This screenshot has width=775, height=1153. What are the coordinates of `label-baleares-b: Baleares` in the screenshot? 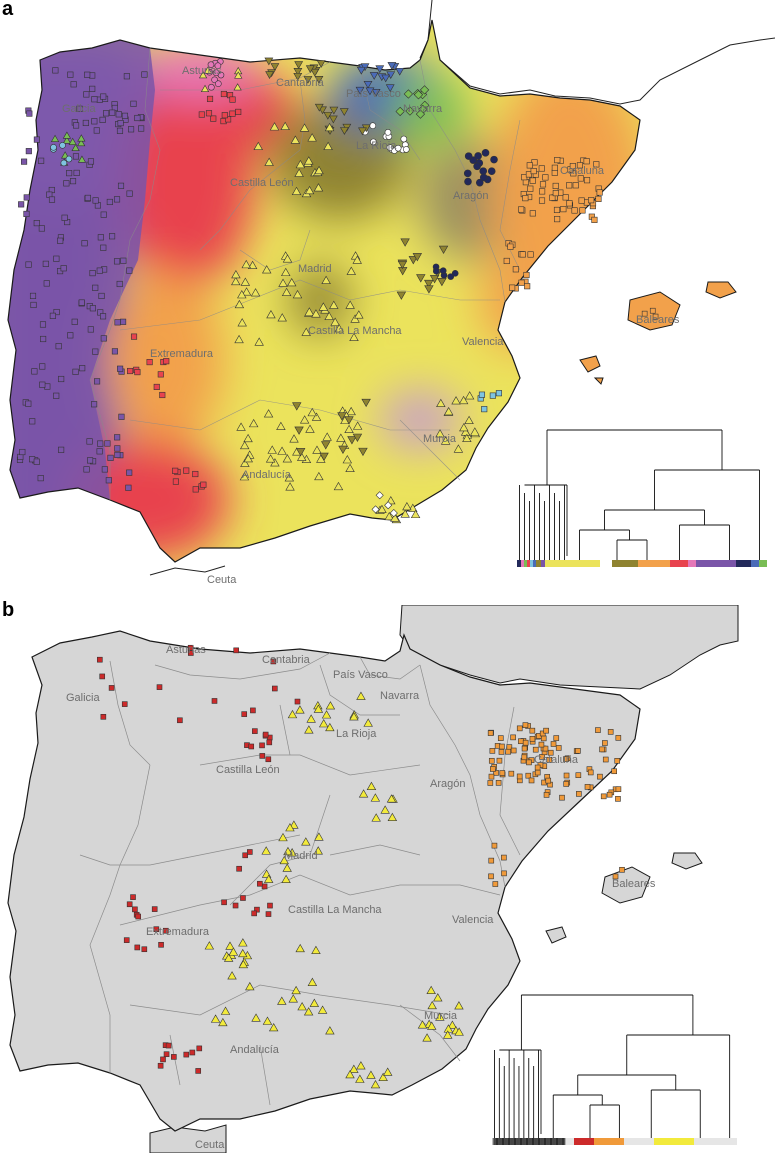 It's located at (634, 884).